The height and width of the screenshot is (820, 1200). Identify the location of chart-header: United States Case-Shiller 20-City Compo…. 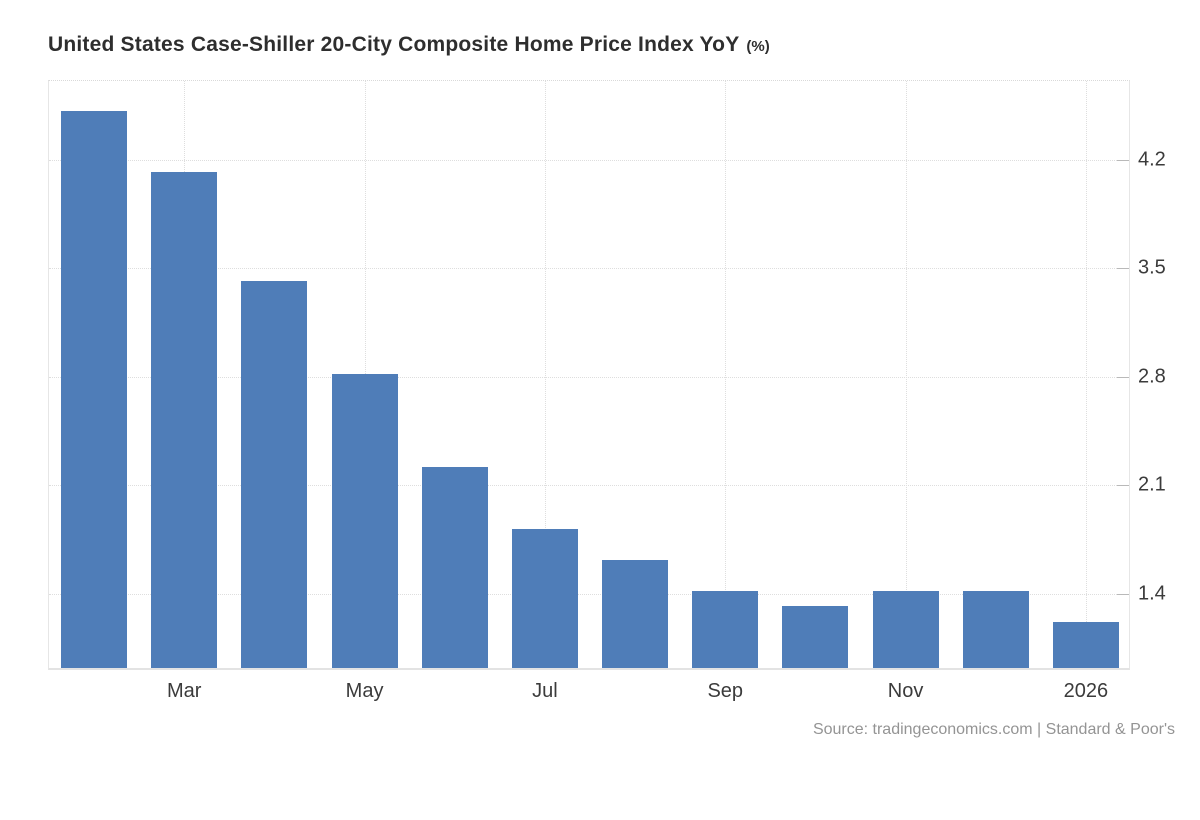
(409, 45).